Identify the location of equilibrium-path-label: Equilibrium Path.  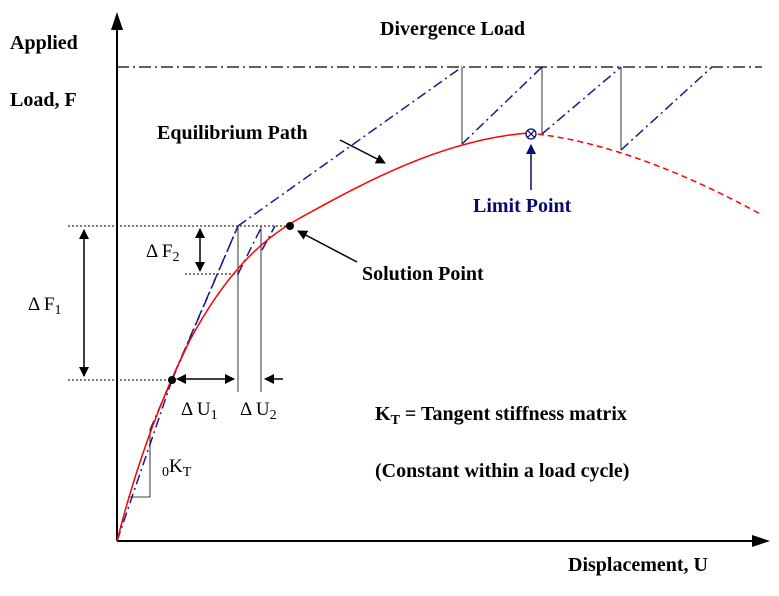
(232, 133).